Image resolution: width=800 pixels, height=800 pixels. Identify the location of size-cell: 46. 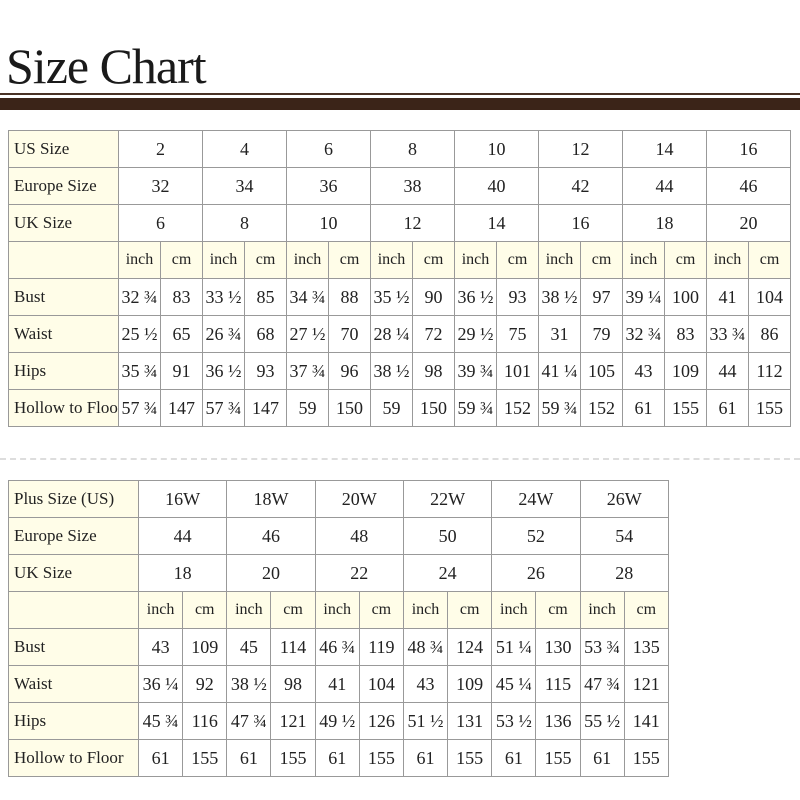
(748, 186).